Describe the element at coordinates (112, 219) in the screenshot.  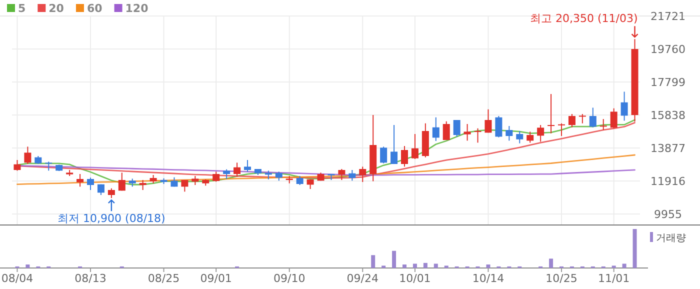
I see `annotation: 최저 10,900 (08/18)` at that location.